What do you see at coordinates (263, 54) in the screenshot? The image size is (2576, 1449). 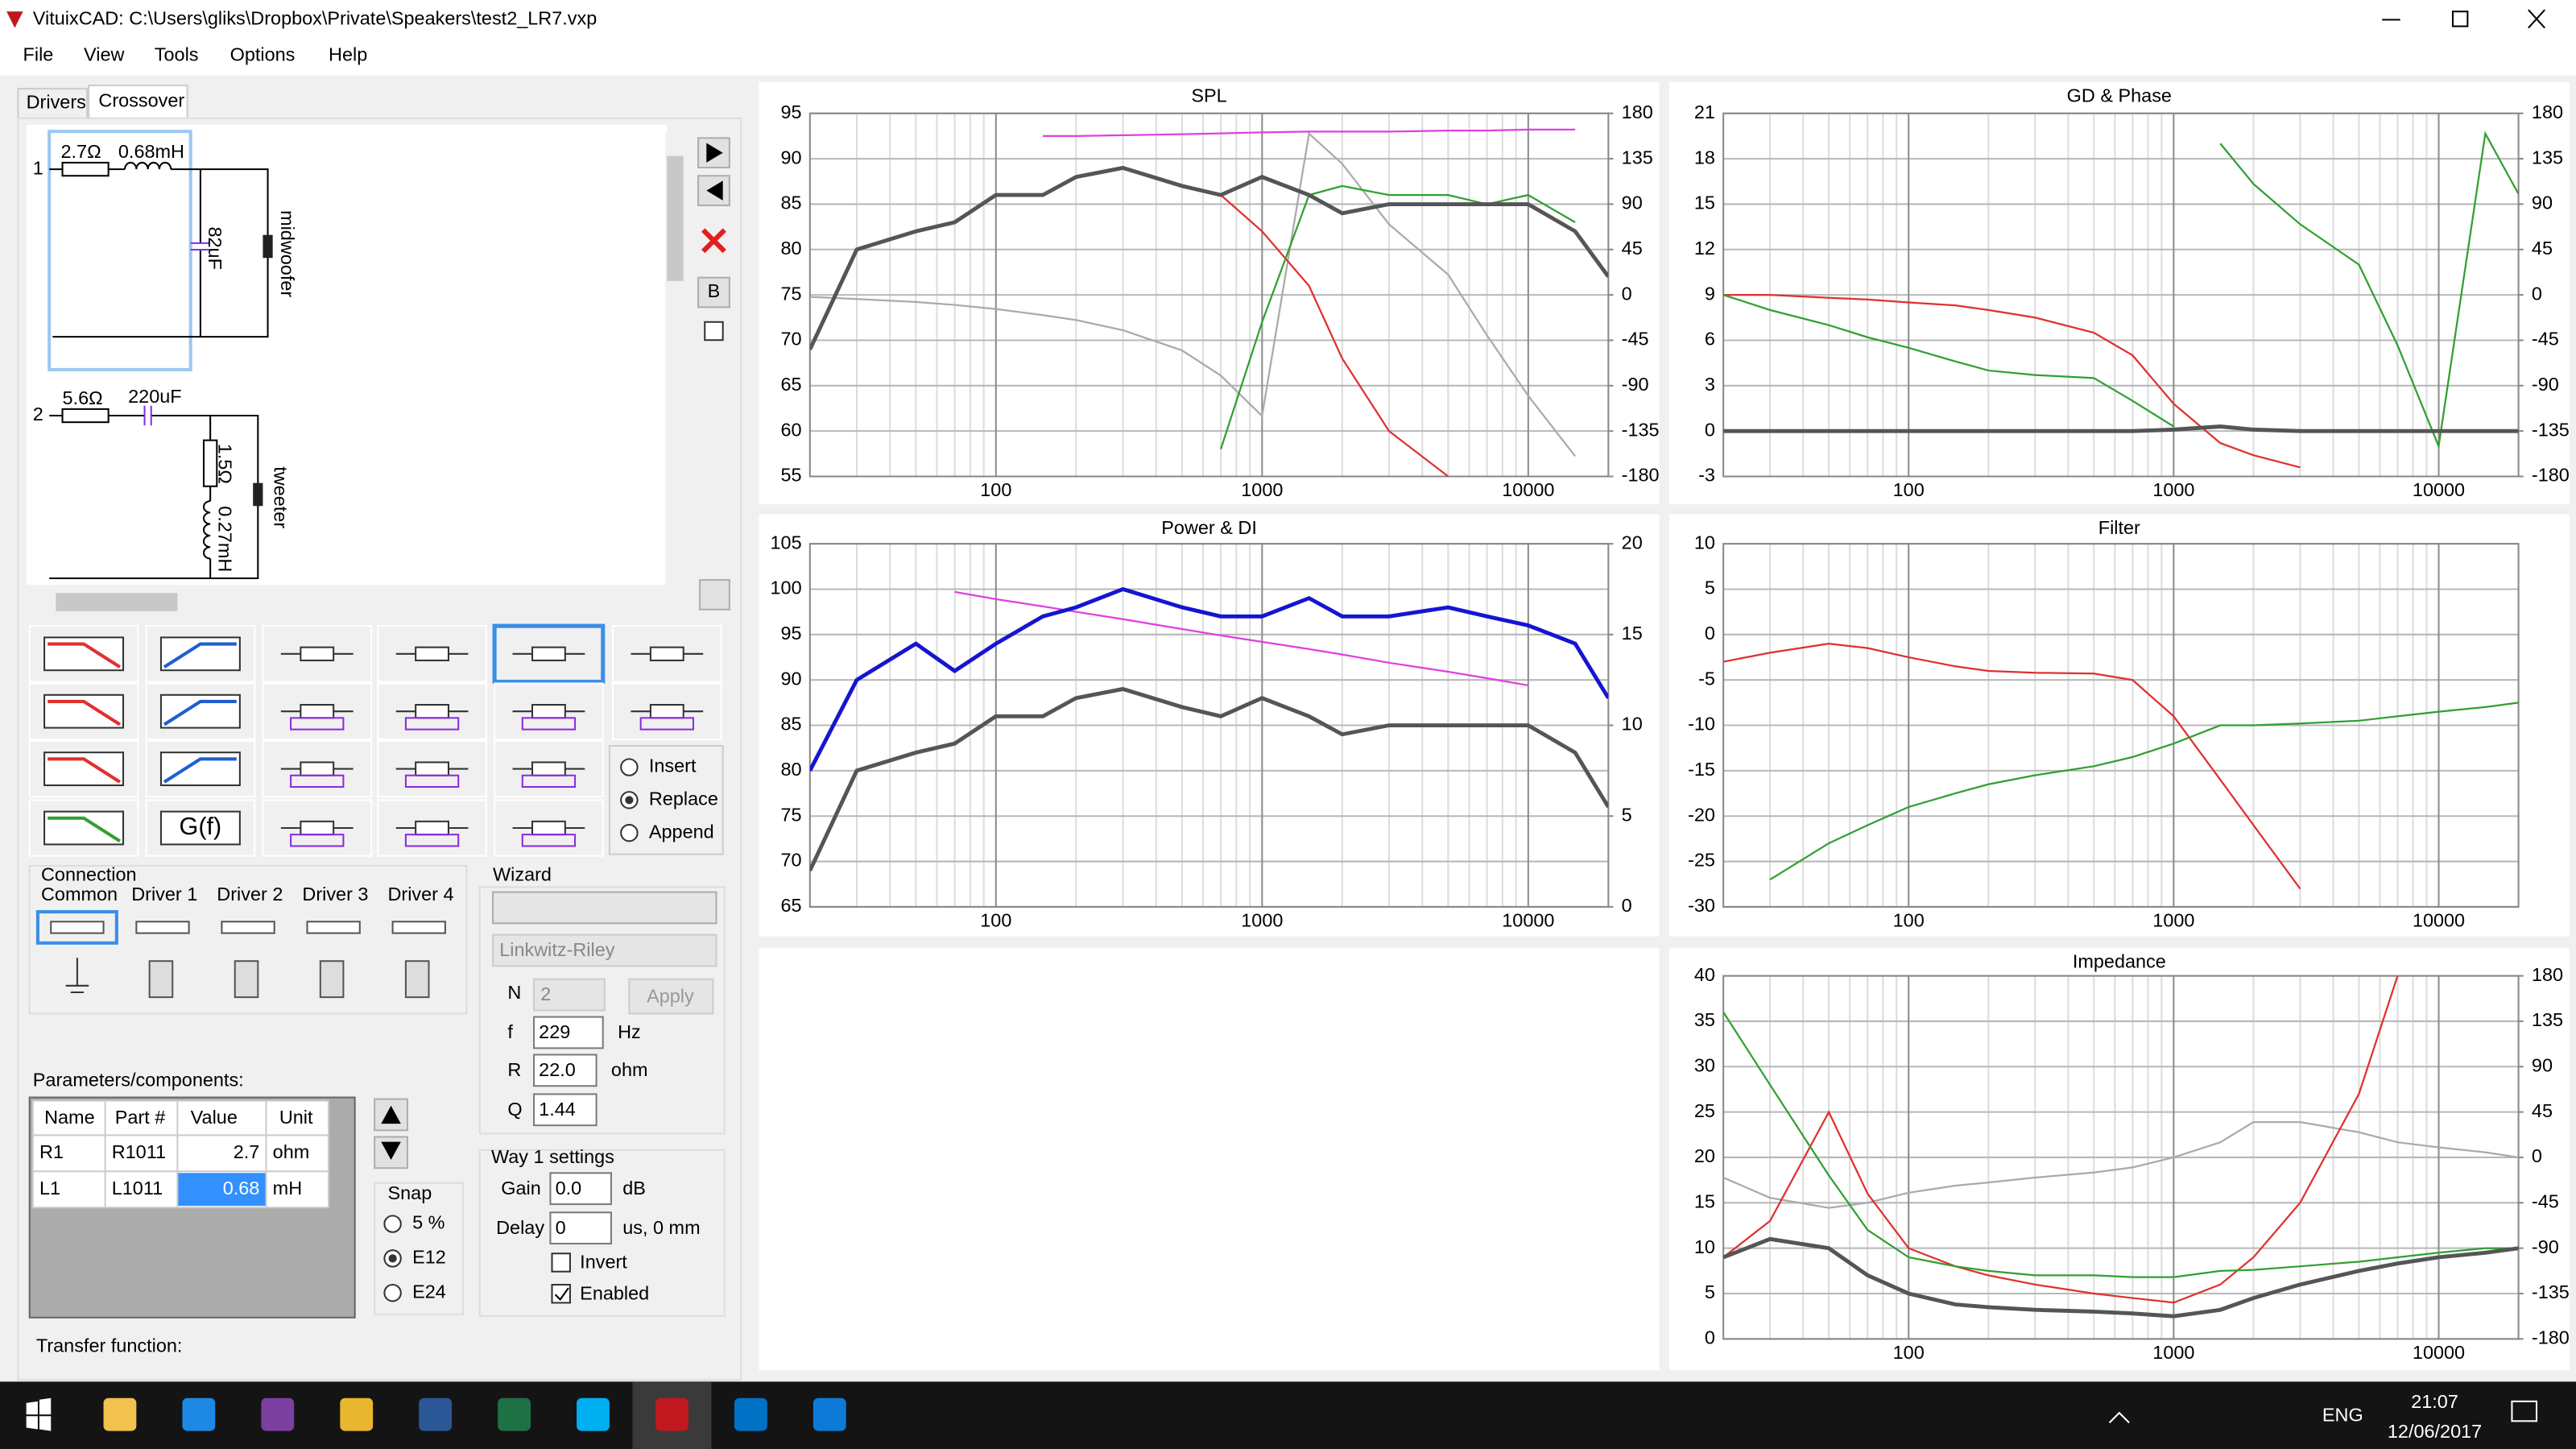 I see `menu-item: Options` at bounding box center [263, 54].